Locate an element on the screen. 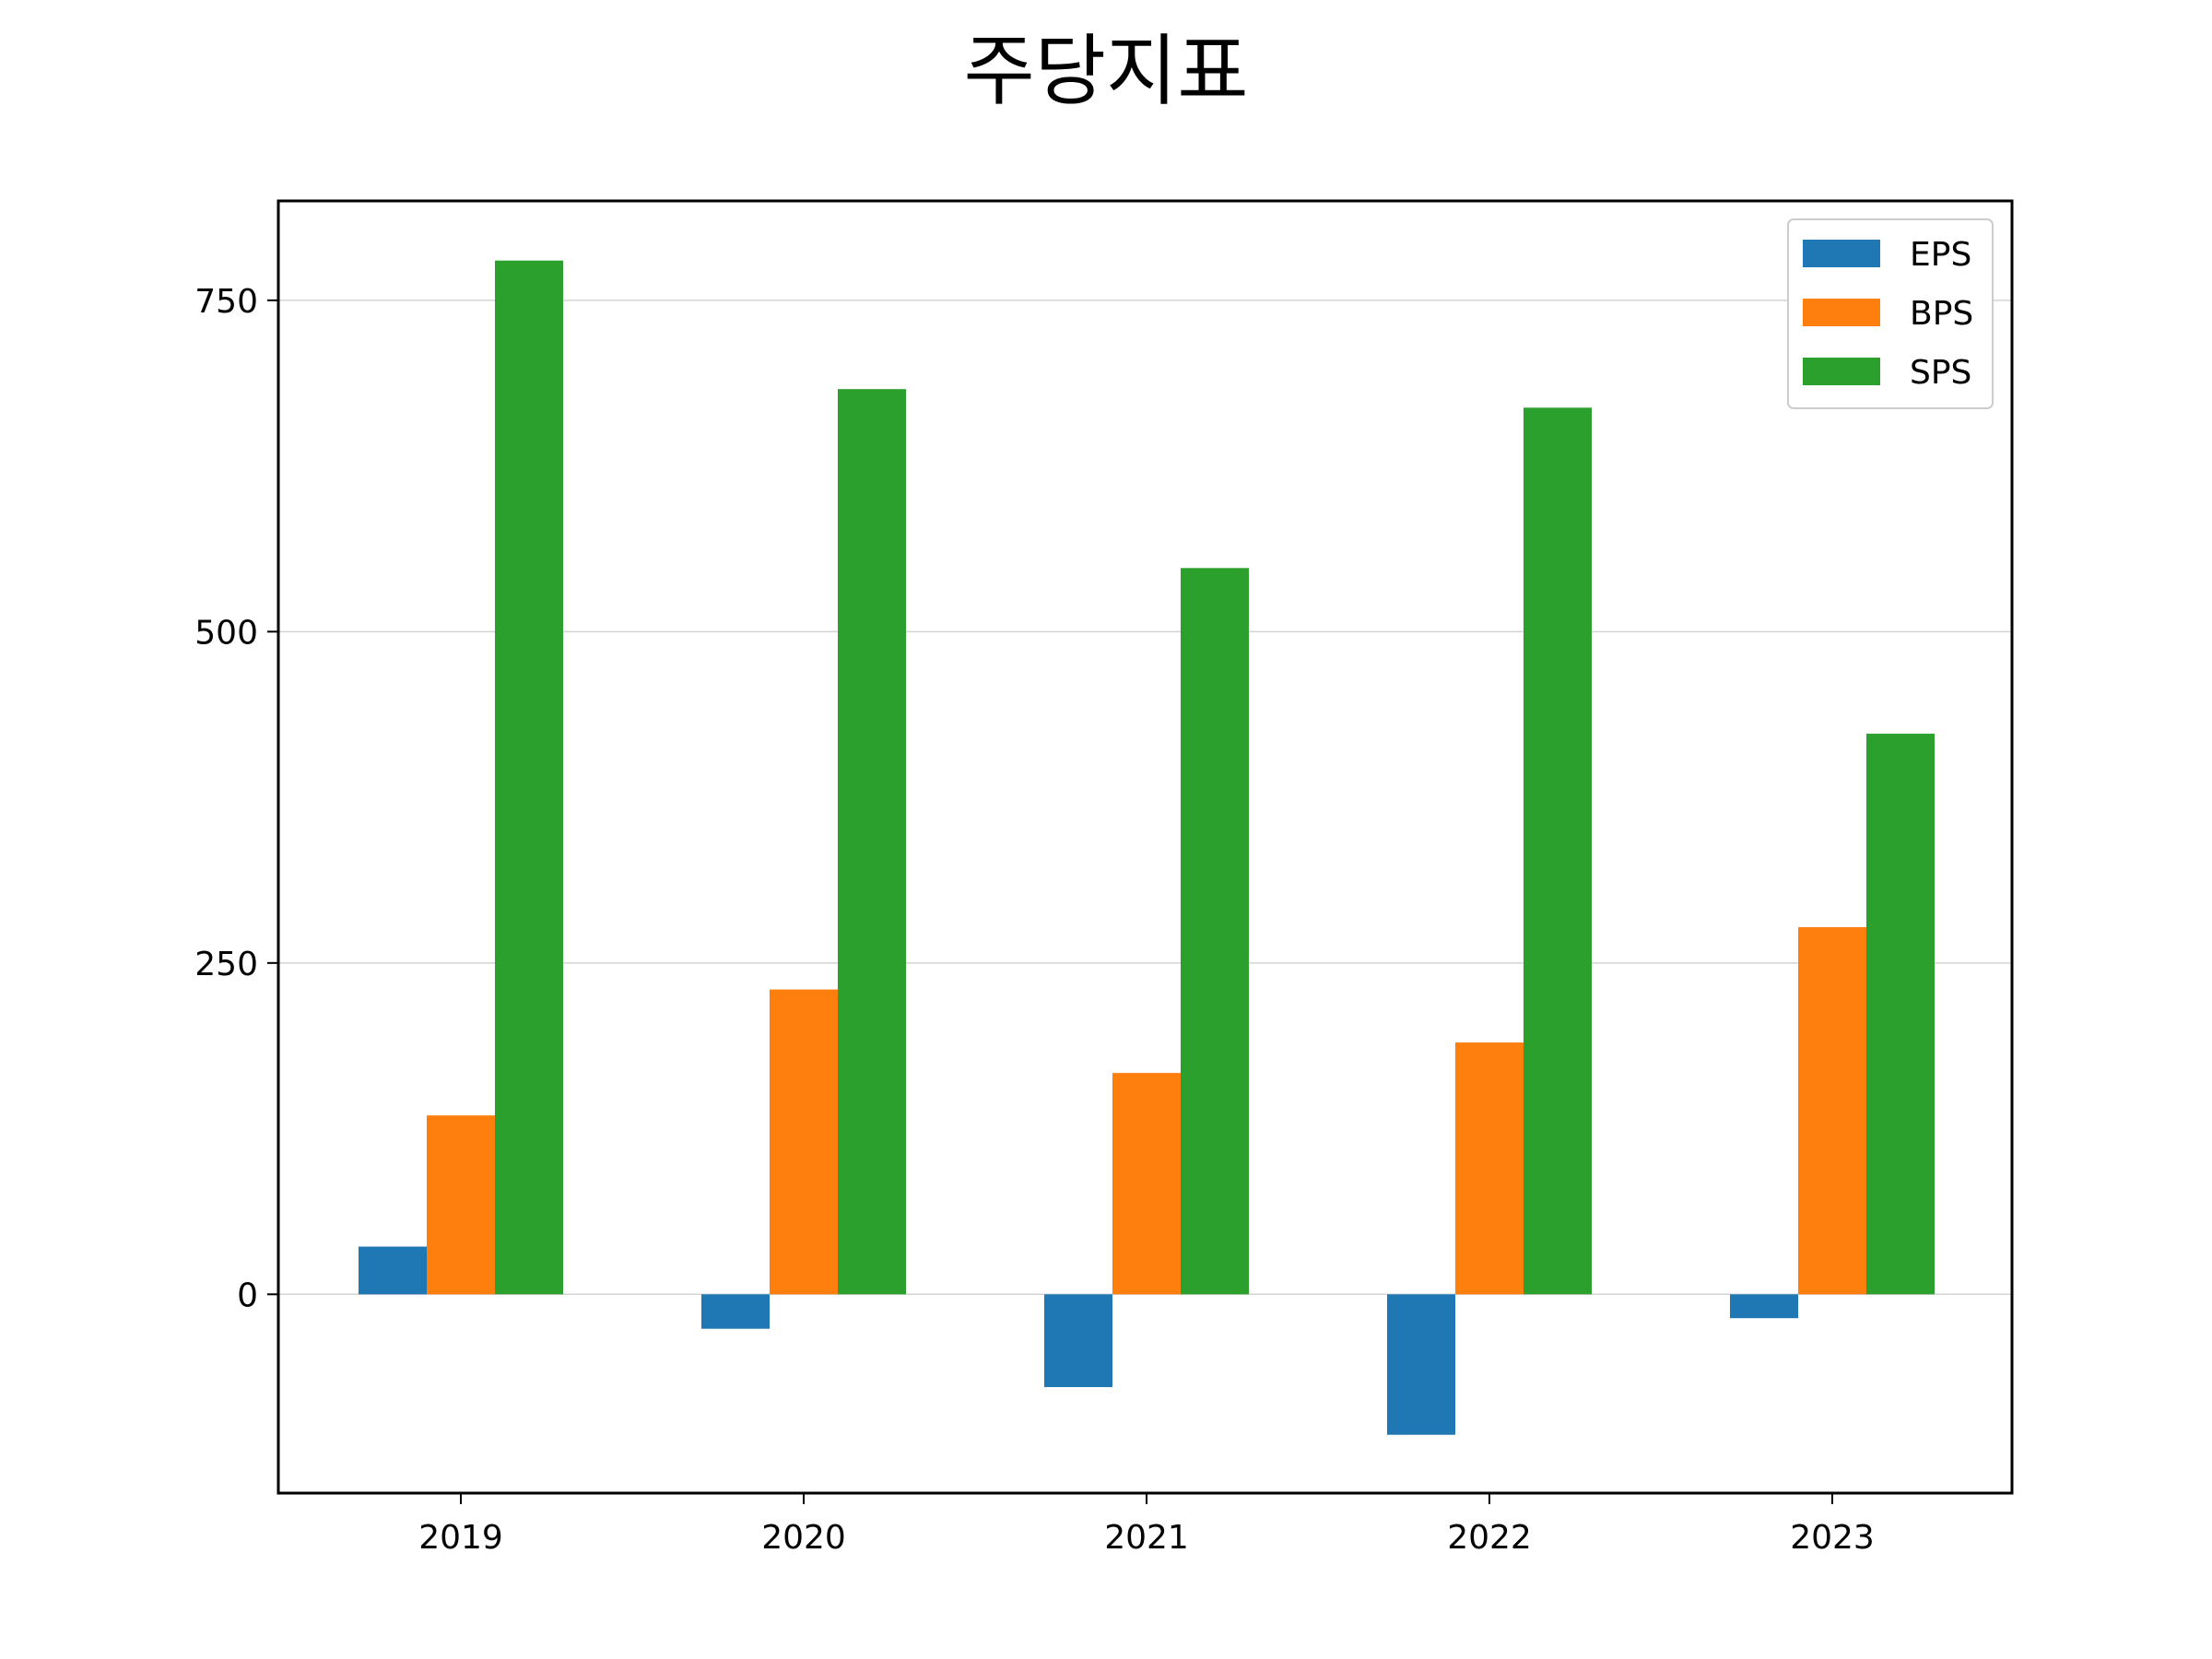 This screenshot has height=1659, width=2212. x-tick-label: 2021 is located at coordinates (1146, 1538).